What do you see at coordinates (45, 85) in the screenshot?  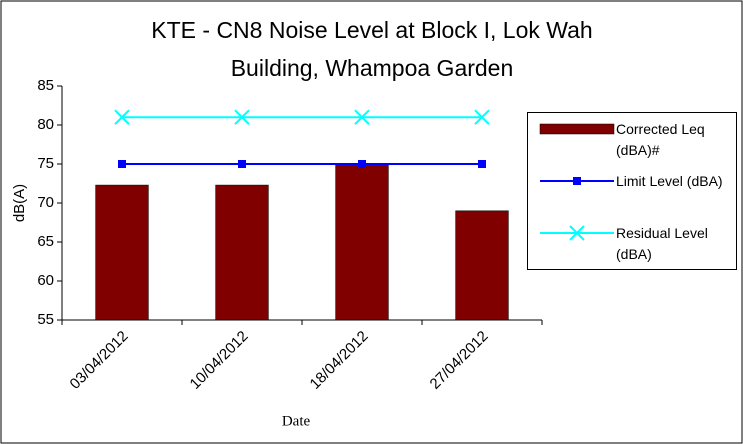 I see `y-tick-label: 85` at bounding box center [45, 85].